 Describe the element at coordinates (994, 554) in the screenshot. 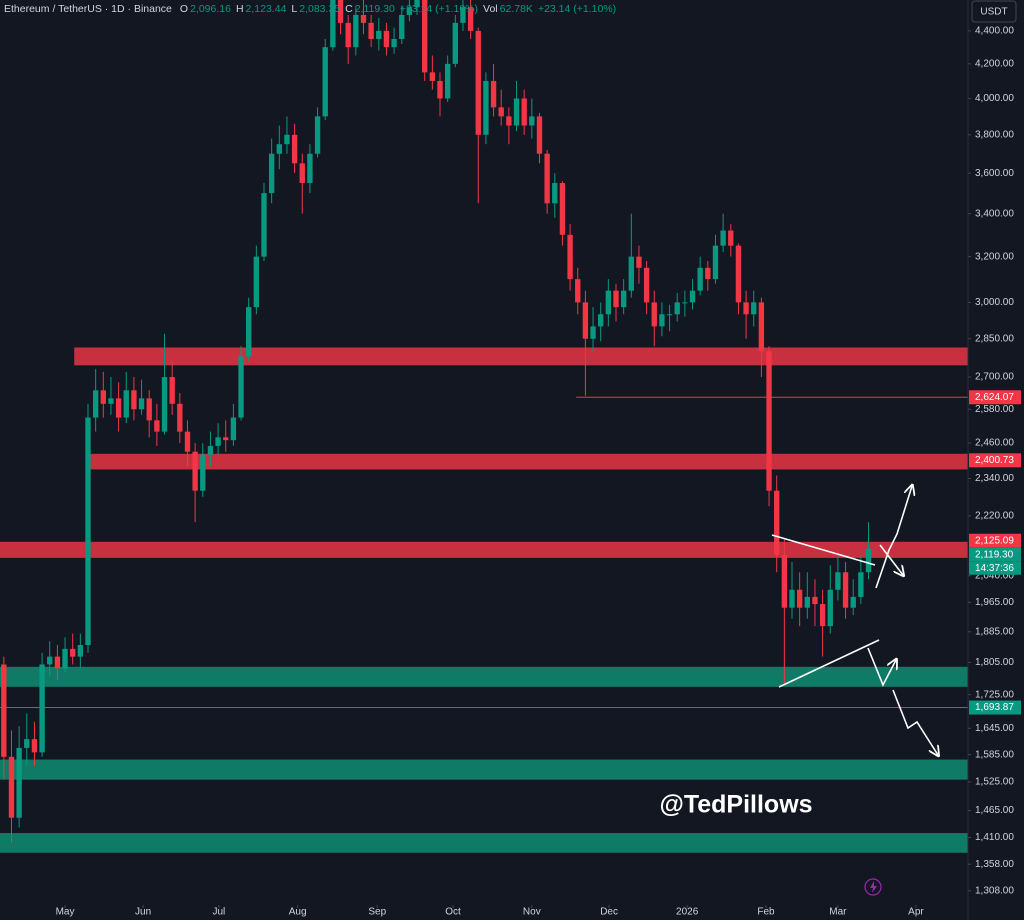

I see `price-label: 2,119.30` at that location.